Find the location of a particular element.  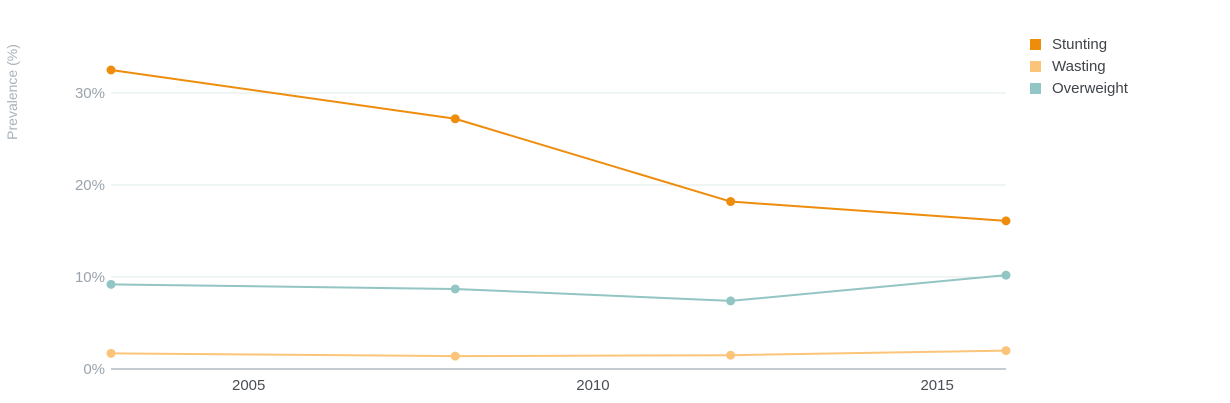

legend-label: Stunting is located at coordinates (1080, 44).